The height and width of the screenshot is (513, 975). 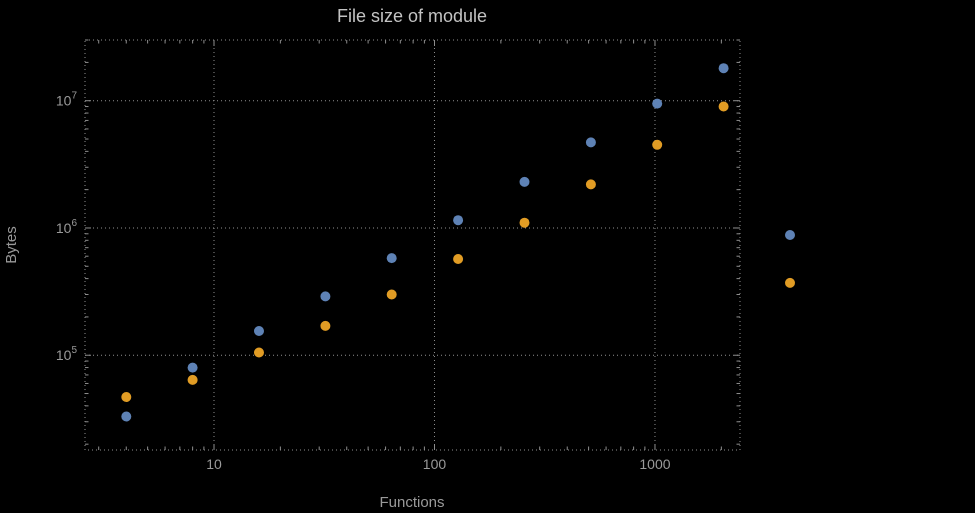 I want to click on x-tick-label: 10, so click(x=214, y=464).